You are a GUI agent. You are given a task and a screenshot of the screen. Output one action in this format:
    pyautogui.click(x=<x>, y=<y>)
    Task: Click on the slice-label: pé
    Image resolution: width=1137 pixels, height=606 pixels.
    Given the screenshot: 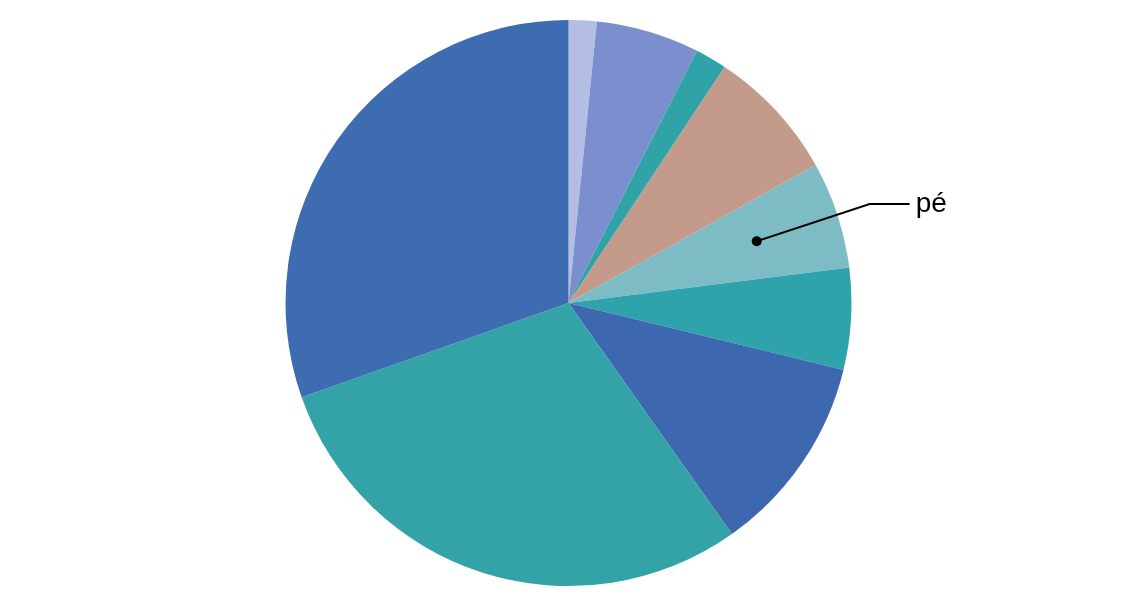 What is the action you would take?
    pyautogui.click(x=931, y=202)
    